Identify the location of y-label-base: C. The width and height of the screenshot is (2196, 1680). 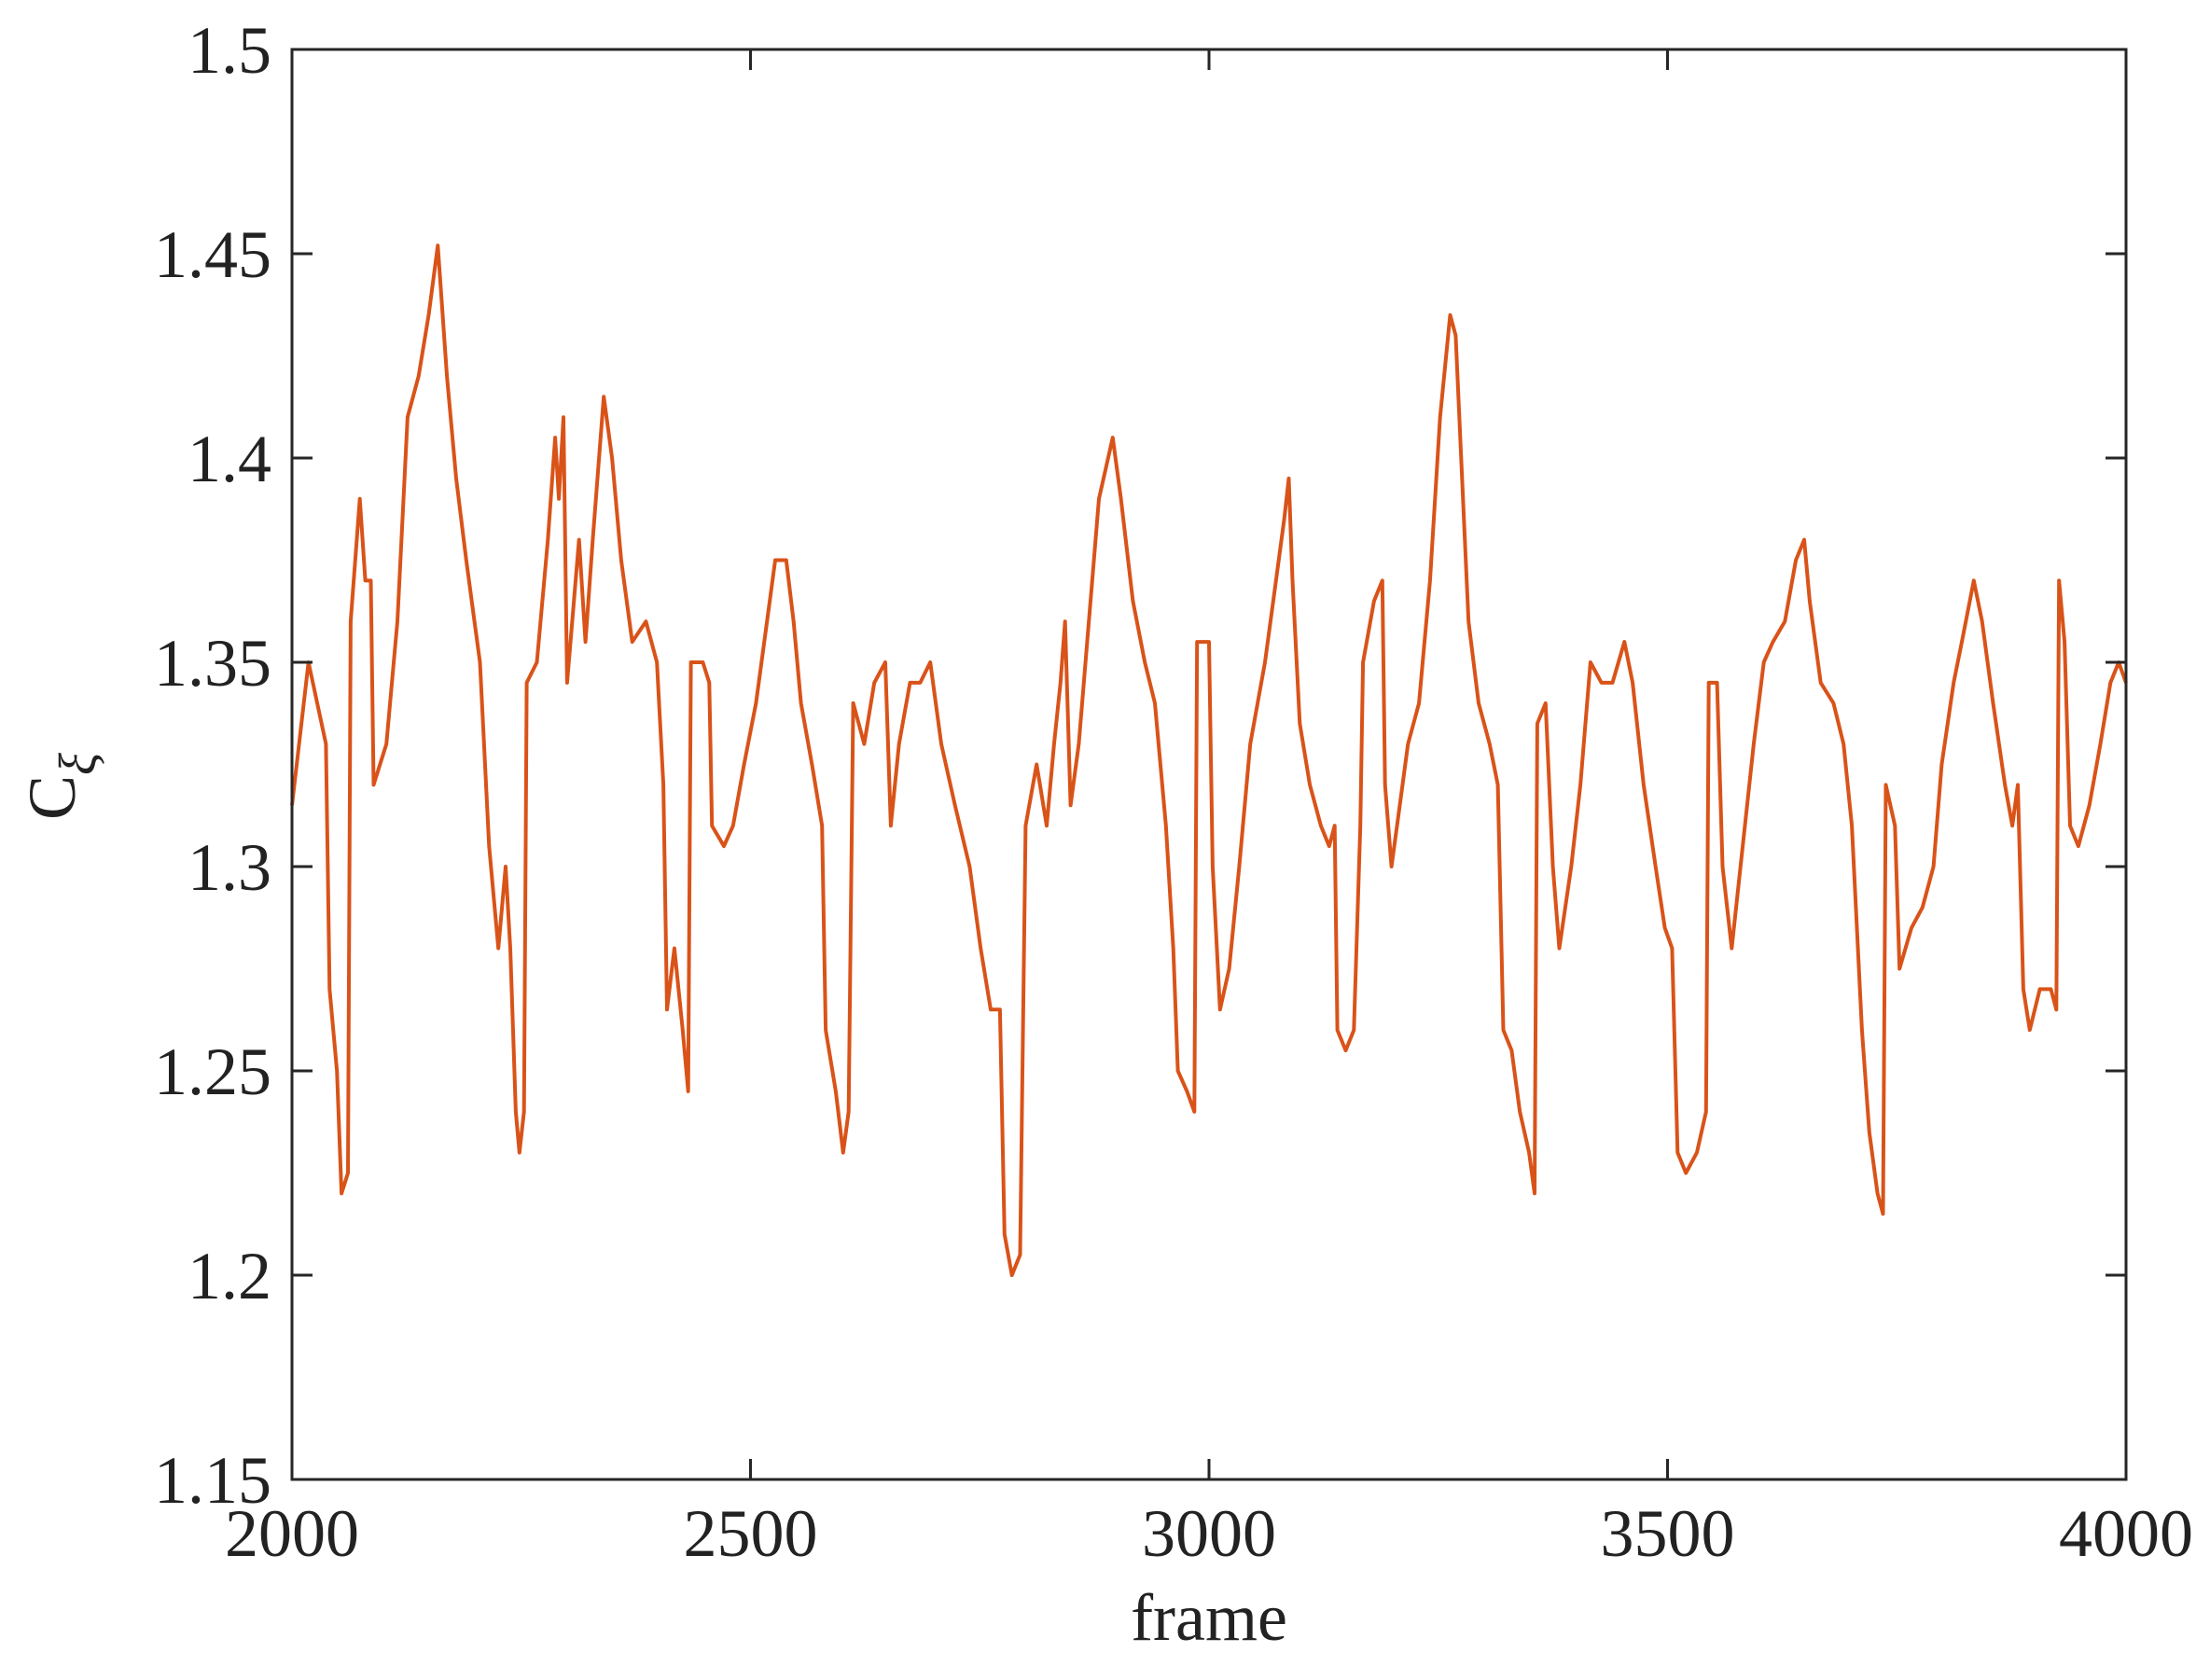
(53, 797).